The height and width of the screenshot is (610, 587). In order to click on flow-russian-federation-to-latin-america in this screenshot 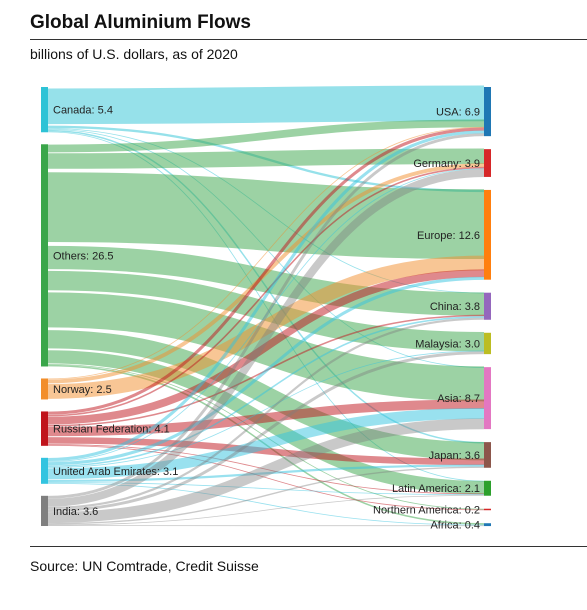, I will do `click(266, 469)`.